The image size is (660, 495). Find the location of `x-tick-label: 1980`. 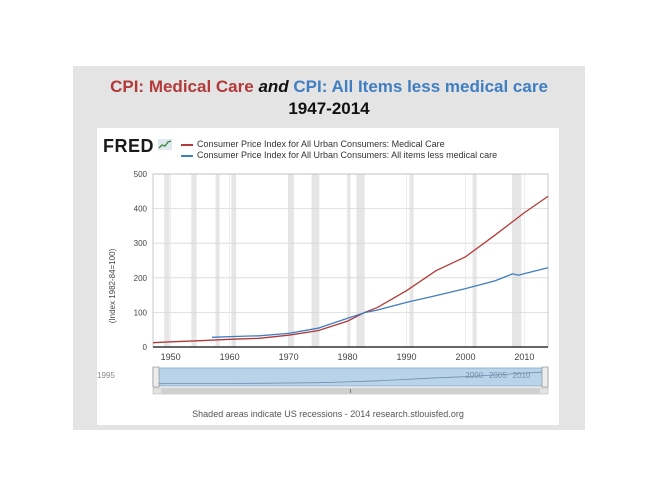

x-tick-label: 1980 is located at coordinates (348, 357).